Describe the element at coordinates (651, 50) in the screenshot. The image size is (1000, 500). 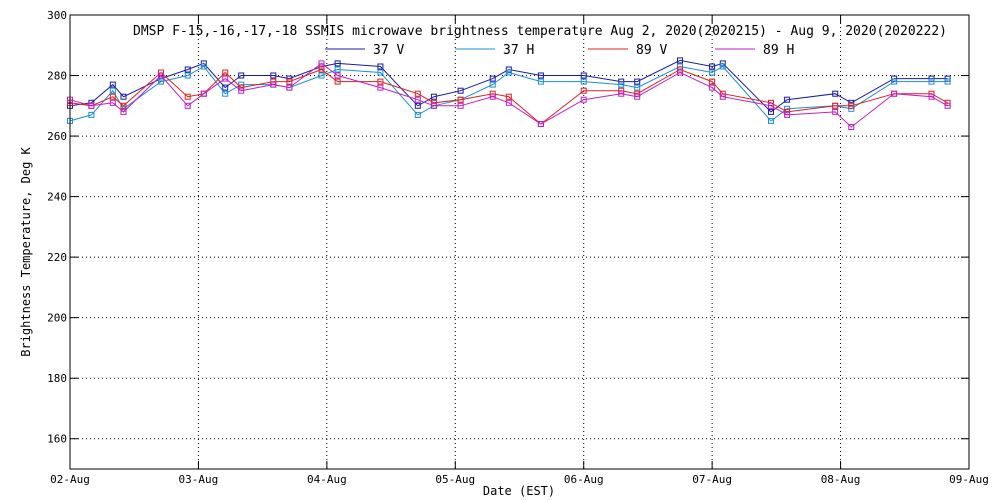
I see `legend-label: 89 V` at that location.